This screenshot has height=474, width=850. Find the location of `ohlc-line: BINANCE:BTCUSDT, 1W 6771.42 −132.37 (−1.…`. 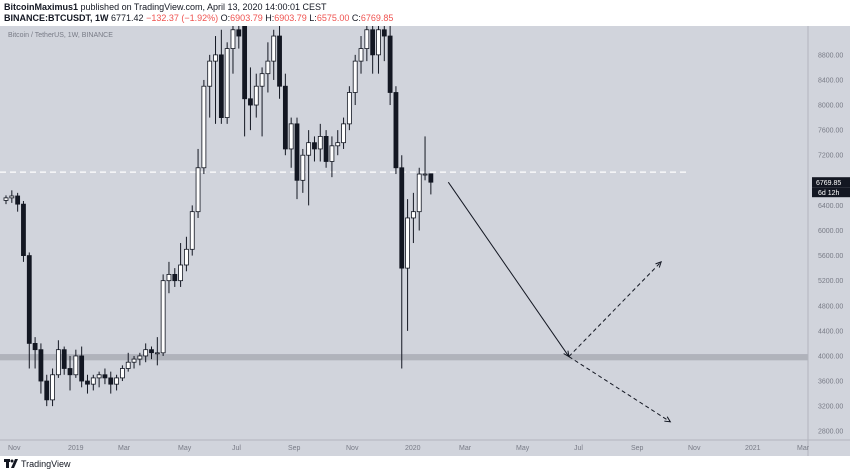

ohlc-line: BINANCE:BTCUSDT, 1W 6771.42 −132.37 (−1.… is located at coordinates (198, 18).